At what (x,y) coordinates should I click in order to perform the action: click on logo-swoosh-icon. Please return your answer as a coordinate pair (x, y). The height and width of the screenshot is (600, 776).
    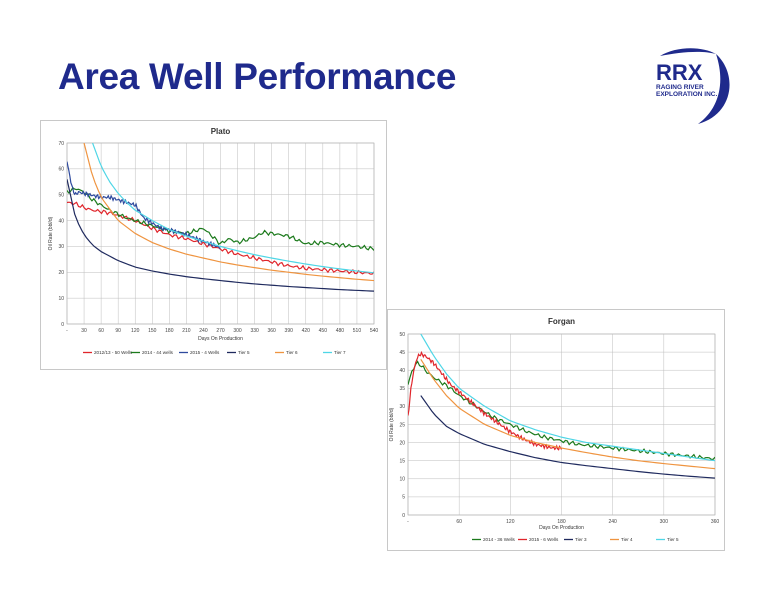
    Looking at the image, I should click on (695, 86).